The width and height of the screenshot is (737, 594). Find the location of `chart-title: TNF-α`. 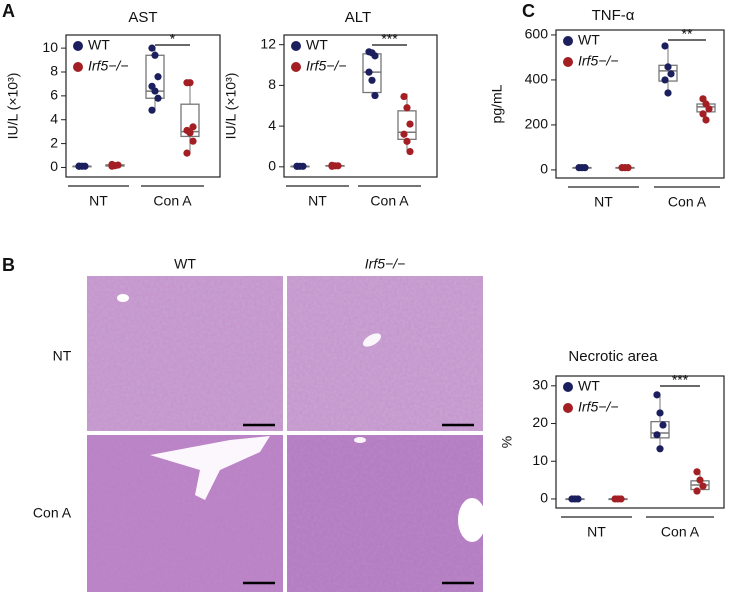

chart-title: TNF-α is located at coordinates (613, 15).